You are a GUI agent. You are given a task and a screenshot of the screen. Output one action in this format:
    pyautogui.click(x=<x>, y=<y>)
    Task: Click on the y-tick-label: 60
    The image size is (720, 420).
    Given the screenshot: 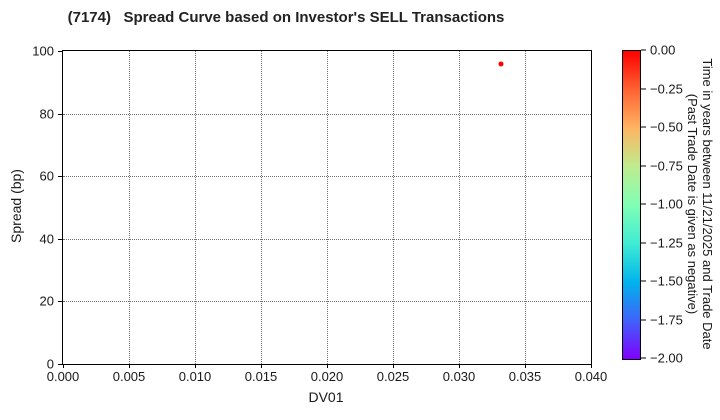 What is the action you would take?
    pyautogui.click(x=46, y=176)
    